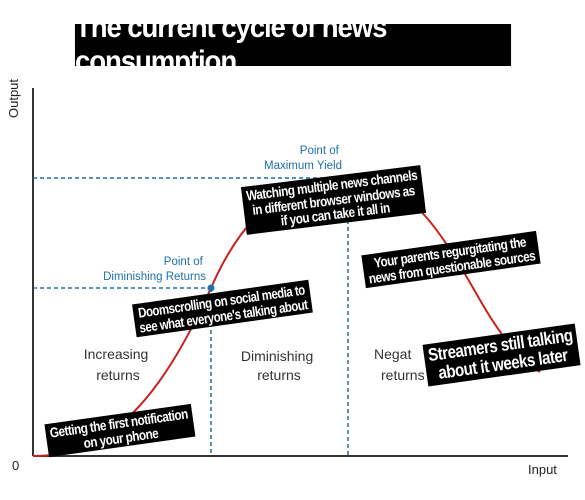 The image size is (585, 500). Describe the element at coordinates (303, 166) in the screenshot. I see `max-yield-label-line: Maximum Yield` at that location.